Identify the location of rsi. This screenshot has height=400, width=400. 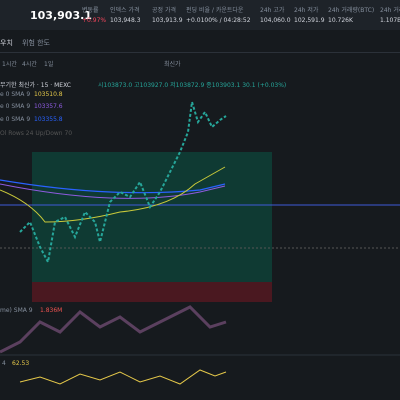
(123, 377).